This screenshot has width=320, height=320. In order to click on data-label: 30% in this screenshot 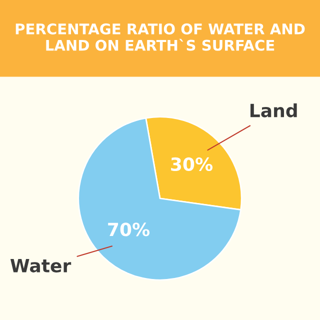, I will do `click(192, 164)`.